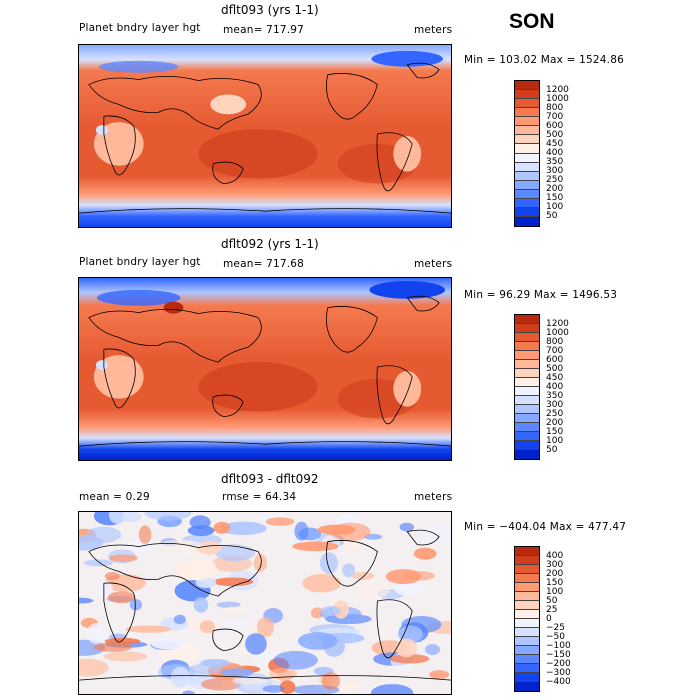  I want to click on colorbar-label: 600, so click(555, 125).